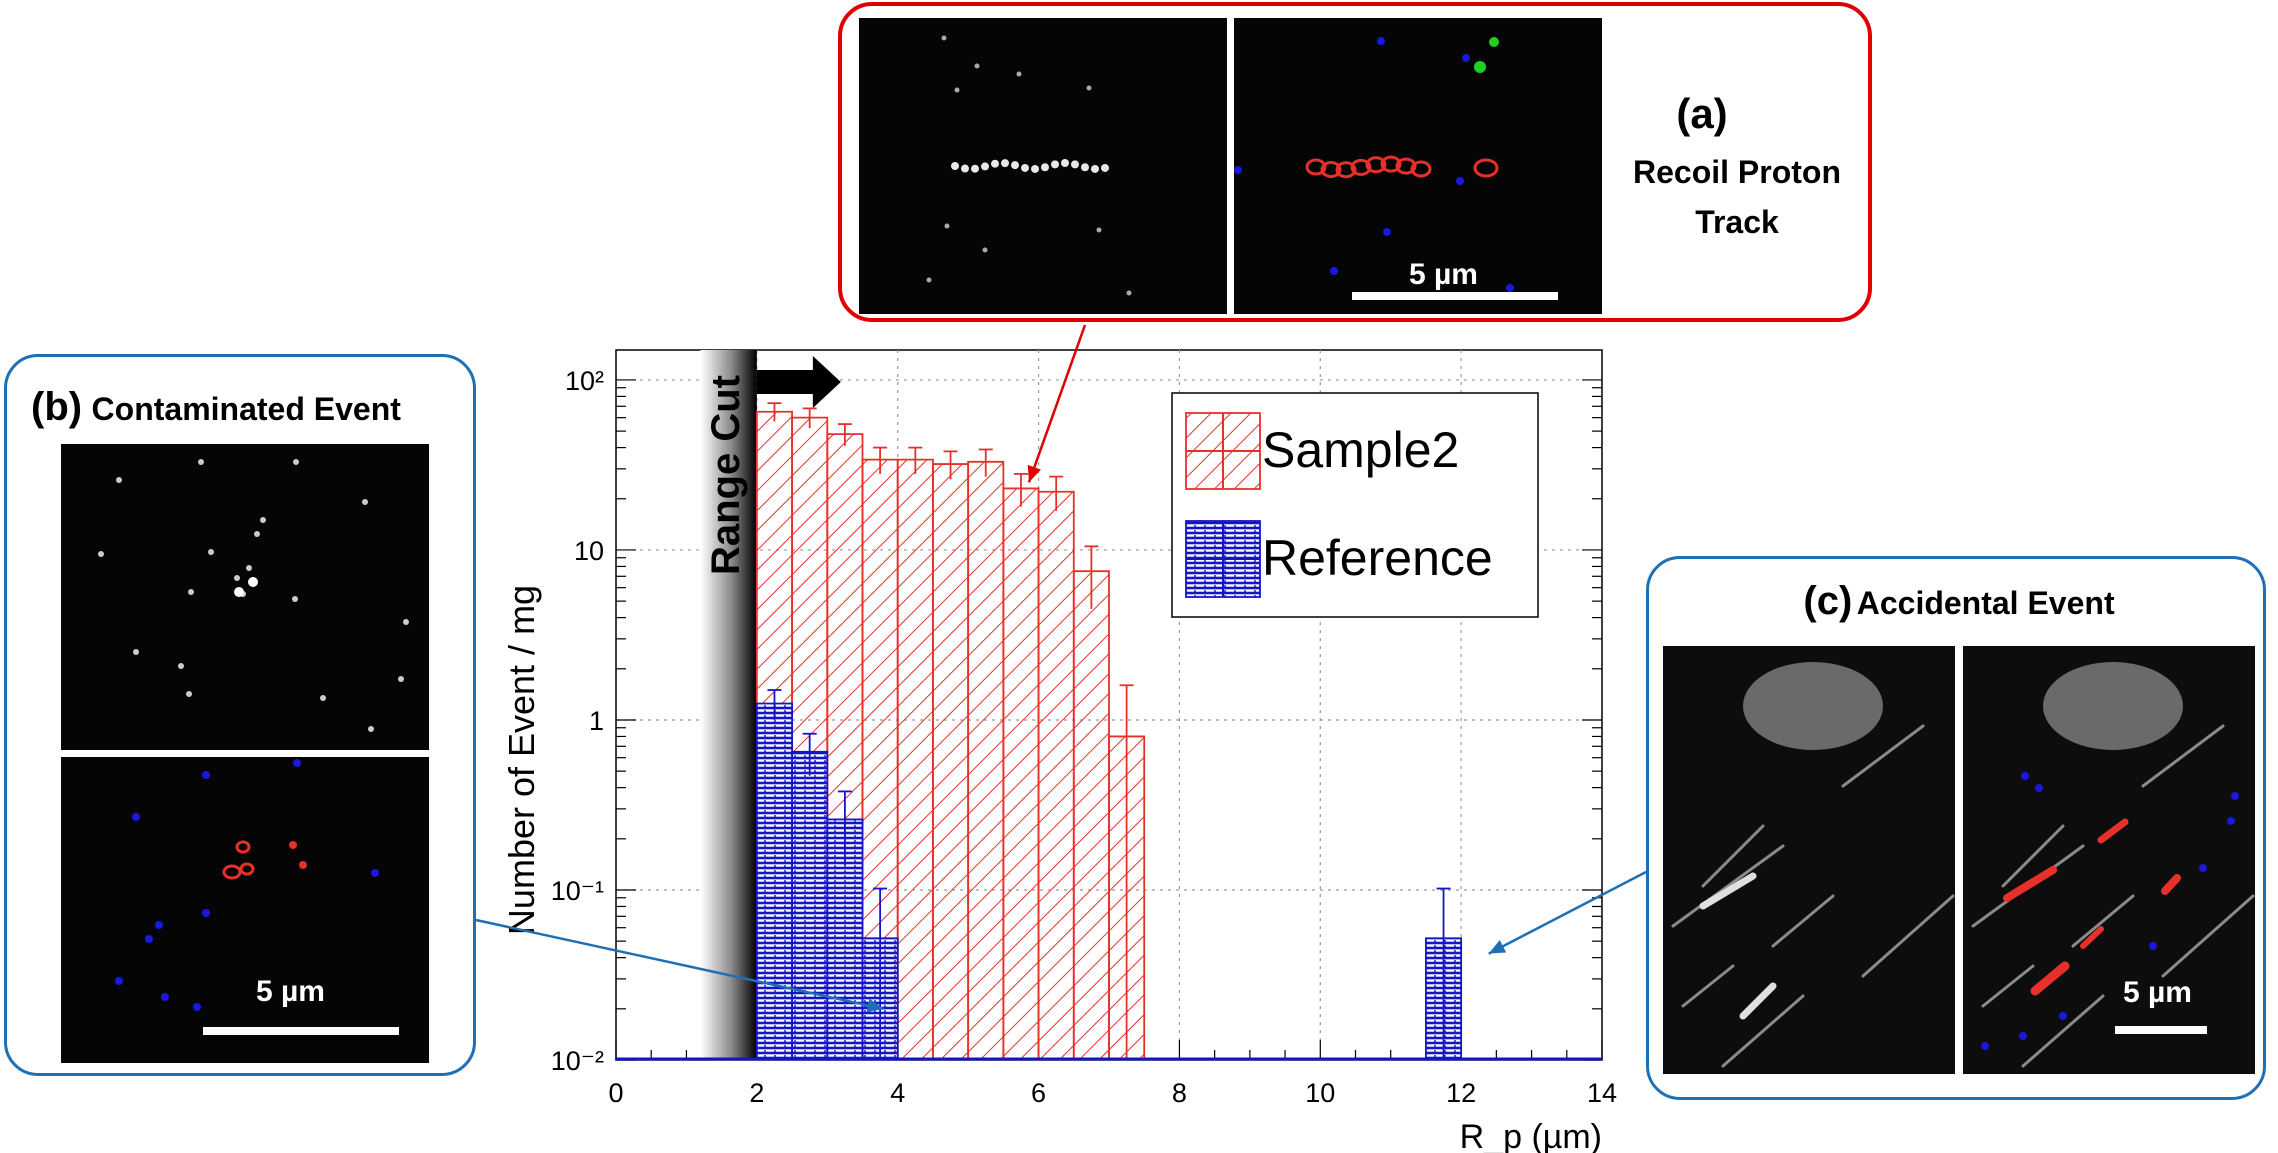 The image size is (2278, 1153). What do you see at coordinates (1029, 165) in the screenshot?
I see `panel-a-raw-grains` at bounding box center [1029, 165].